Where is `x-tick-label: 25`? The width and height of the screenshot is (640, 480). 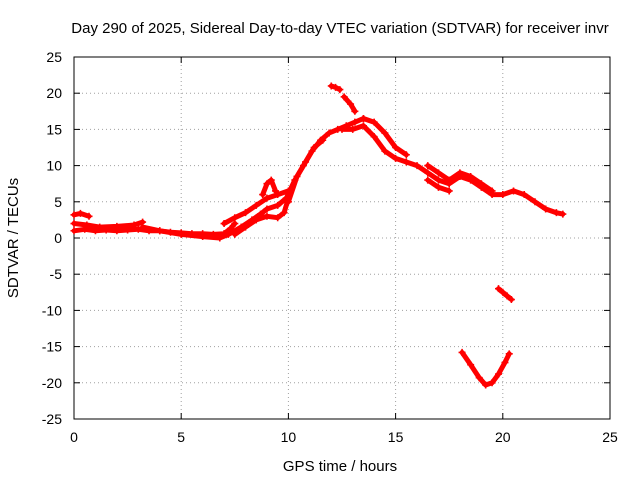
x-tick-label: 25 is located at coordinates (610, 437).